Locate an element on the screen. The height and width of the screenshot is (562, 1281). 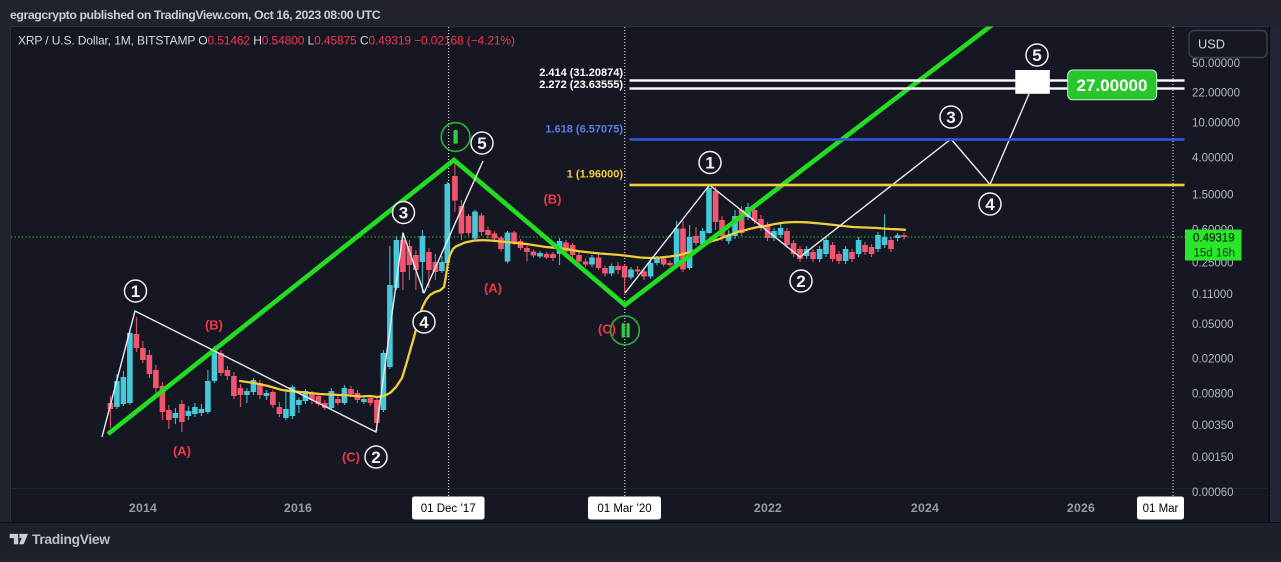
svg-text: 22.00000 is located at coordinates (1216, 94).